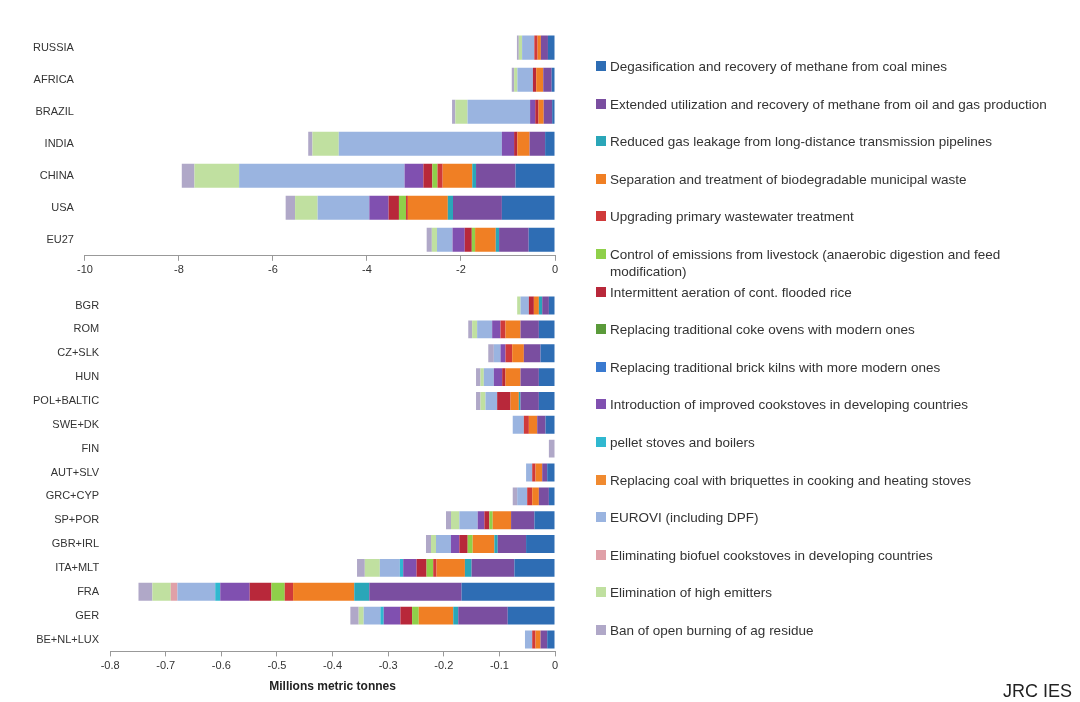  I want to click on y-tick-label: BRAZIL, so click(54, 110).